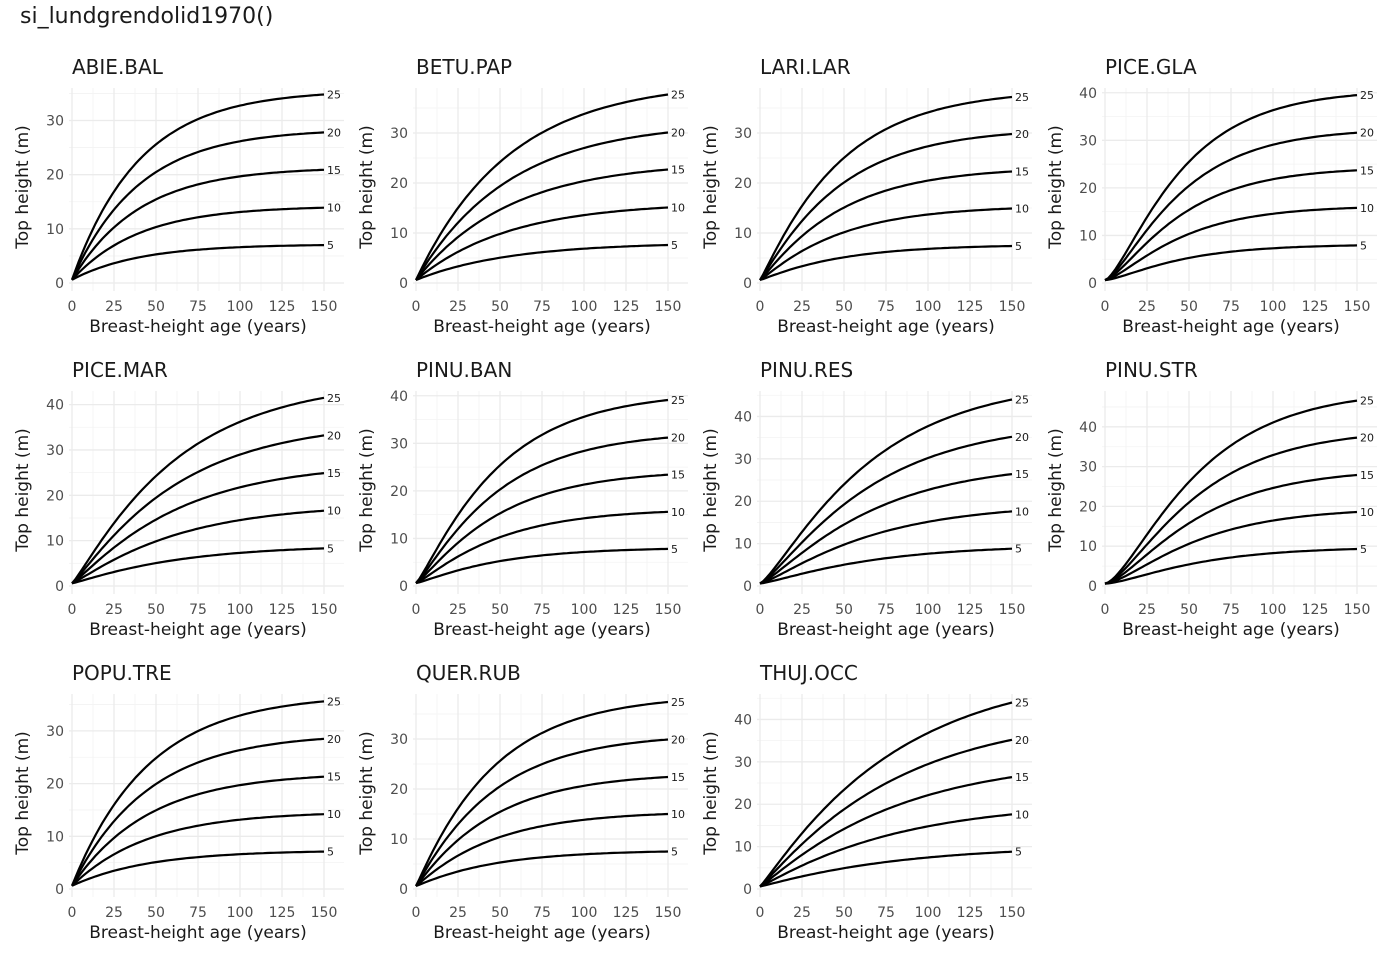  I want to click on panel-title: THUJ.OCC, so click(808, 673).